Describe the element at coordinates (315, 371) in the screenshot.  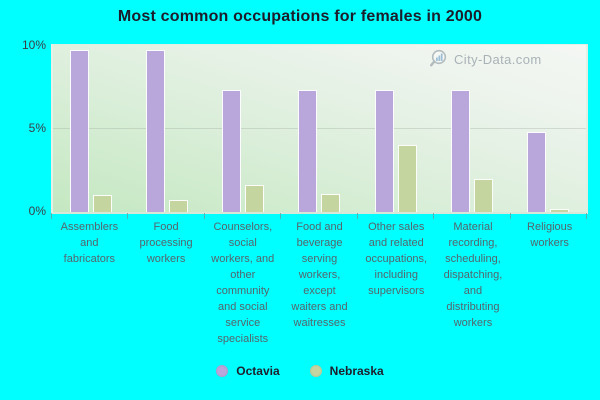
I see `legend-swatch-nebraska` at that location.